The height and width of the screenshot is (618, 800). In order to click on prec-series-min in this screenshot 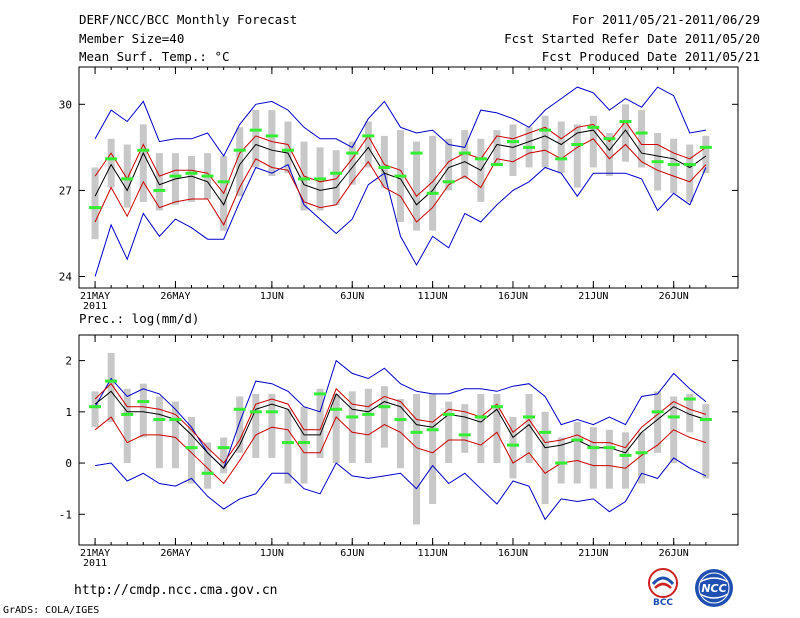, I will do `click(401, 489)`.